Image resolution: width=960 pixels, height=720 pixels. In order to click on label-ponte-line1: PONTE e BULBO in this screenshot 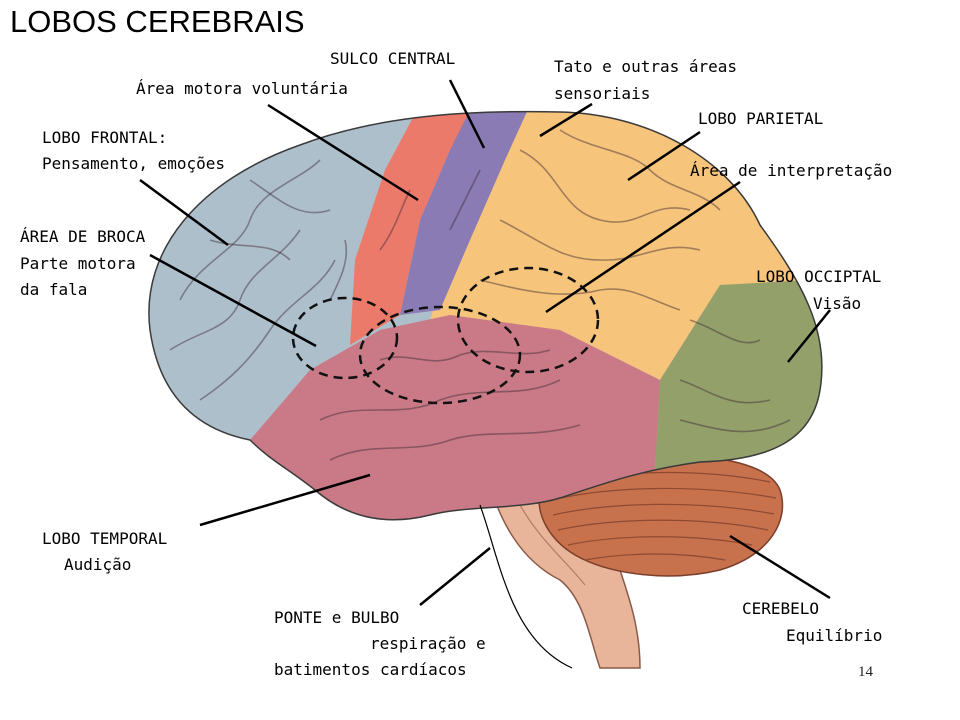, I will do `click(337, 617)`.